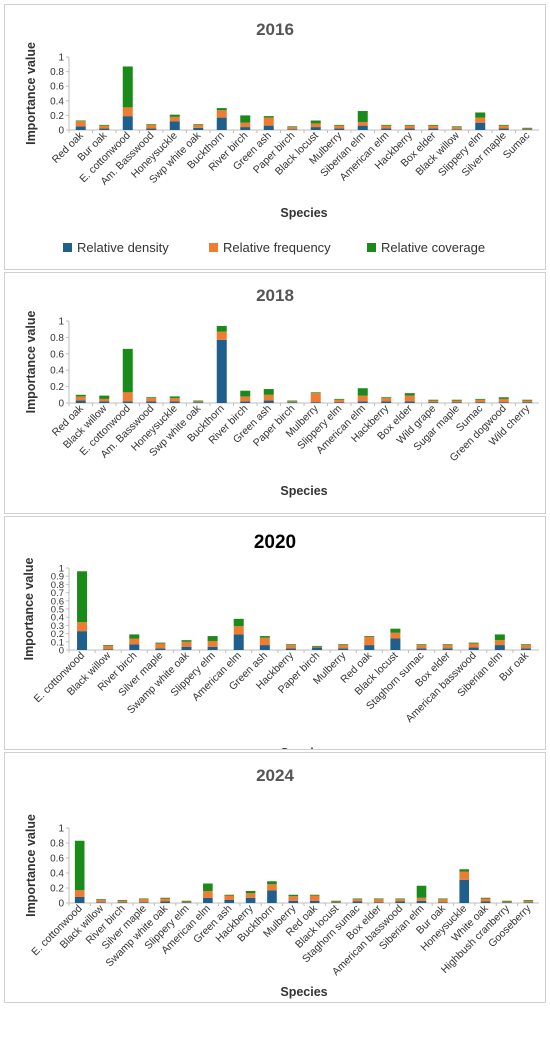 This screenshot has width=550, height=1041. Describe the element at coordinates (433, 247) in the screenshot. I see `legend-label-coverage: Relative coverage` at that location.